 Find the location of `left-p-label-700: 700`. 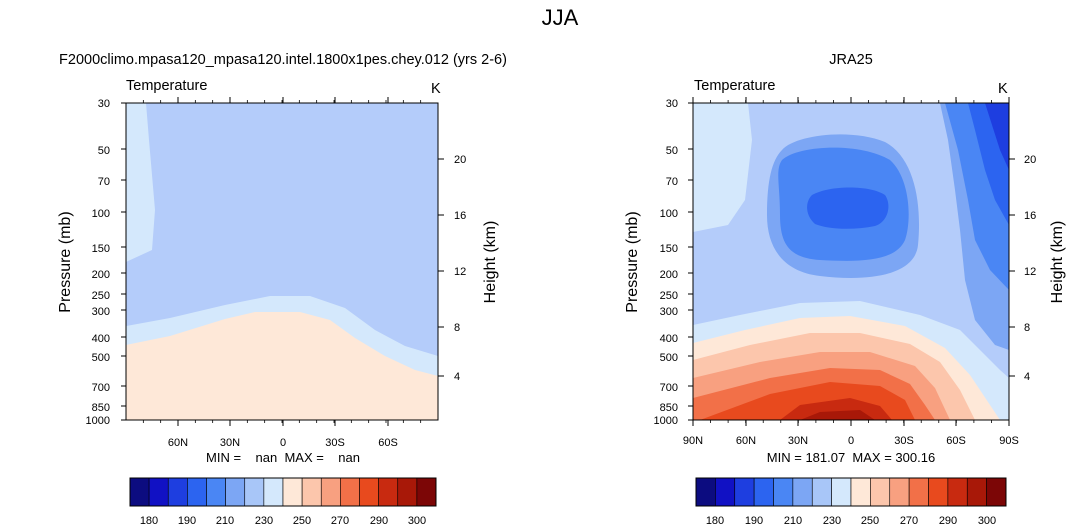

left-p-label-700: 700 is located at coordinates (101, 388).